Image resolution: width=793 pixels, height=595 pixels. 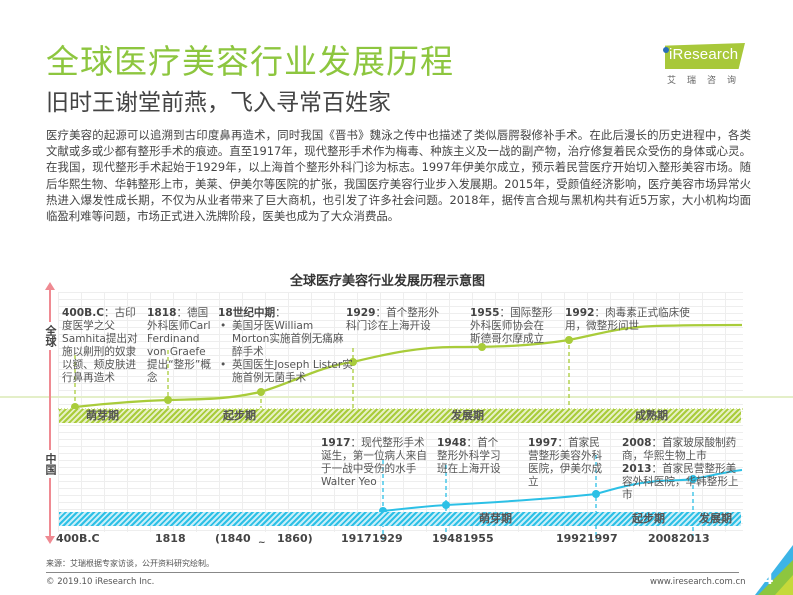 I want to click on x-tick: 1860), so click(x=295, y=538).